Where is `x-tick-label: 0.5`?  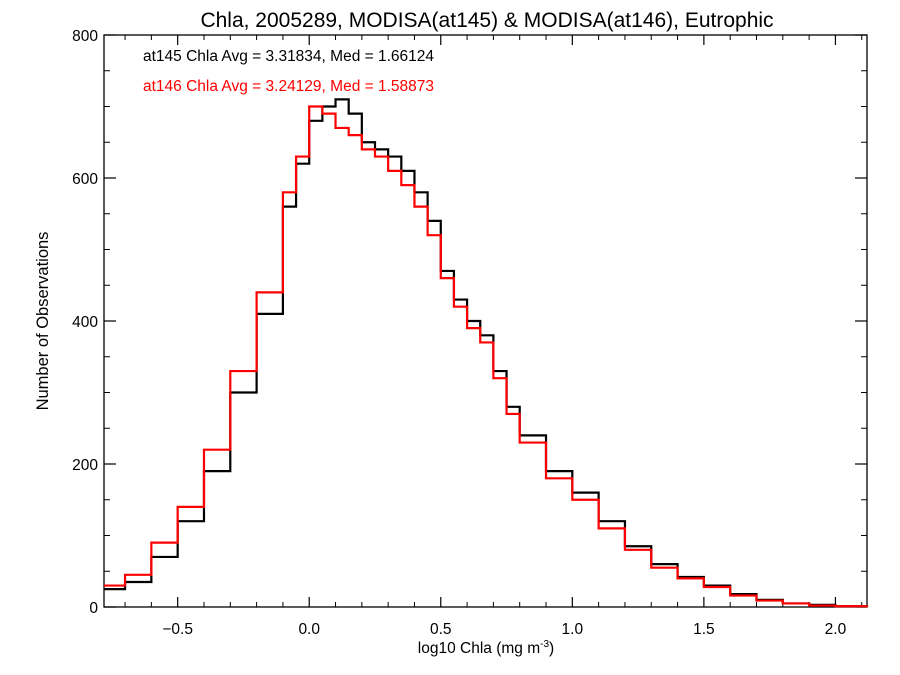 x-tick-label: 0.5 is located at coordinates (441, 629).